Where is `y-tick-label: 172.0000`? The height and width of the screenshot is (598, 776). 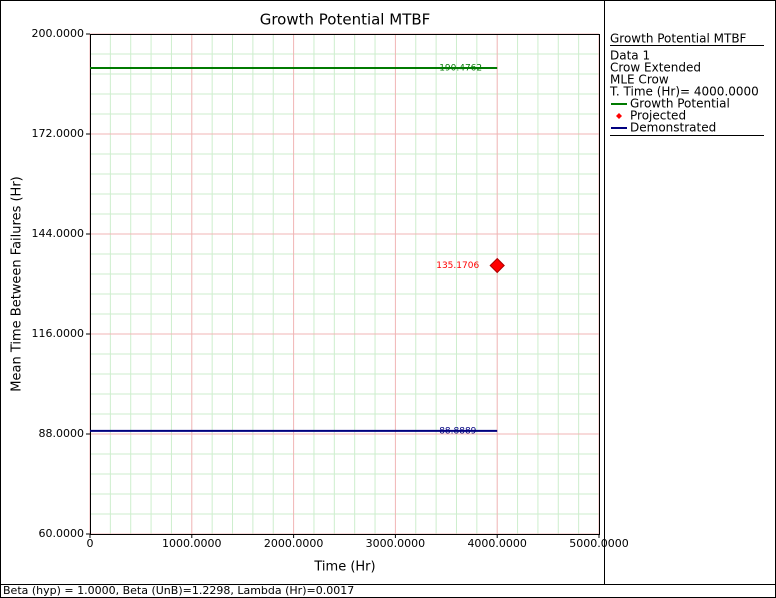 y-tick-label: 172.0000 is located at coordinates (58, 133).